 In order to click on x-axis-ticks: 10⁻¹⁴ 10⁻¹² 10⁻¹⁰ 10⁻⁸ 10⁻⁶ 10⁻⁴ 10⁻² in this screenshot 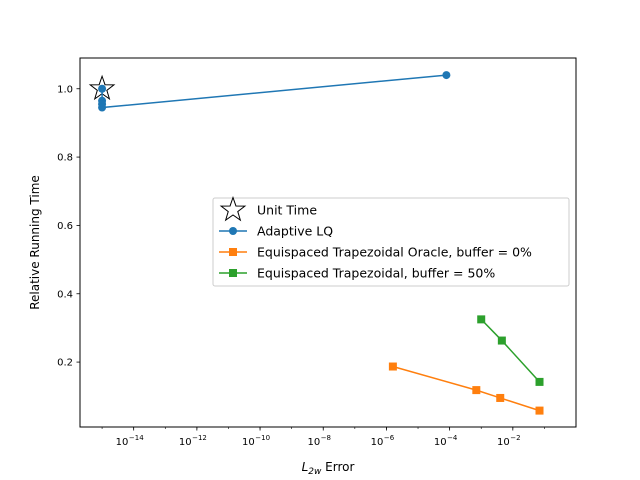, I will do `click(323, 437)`.